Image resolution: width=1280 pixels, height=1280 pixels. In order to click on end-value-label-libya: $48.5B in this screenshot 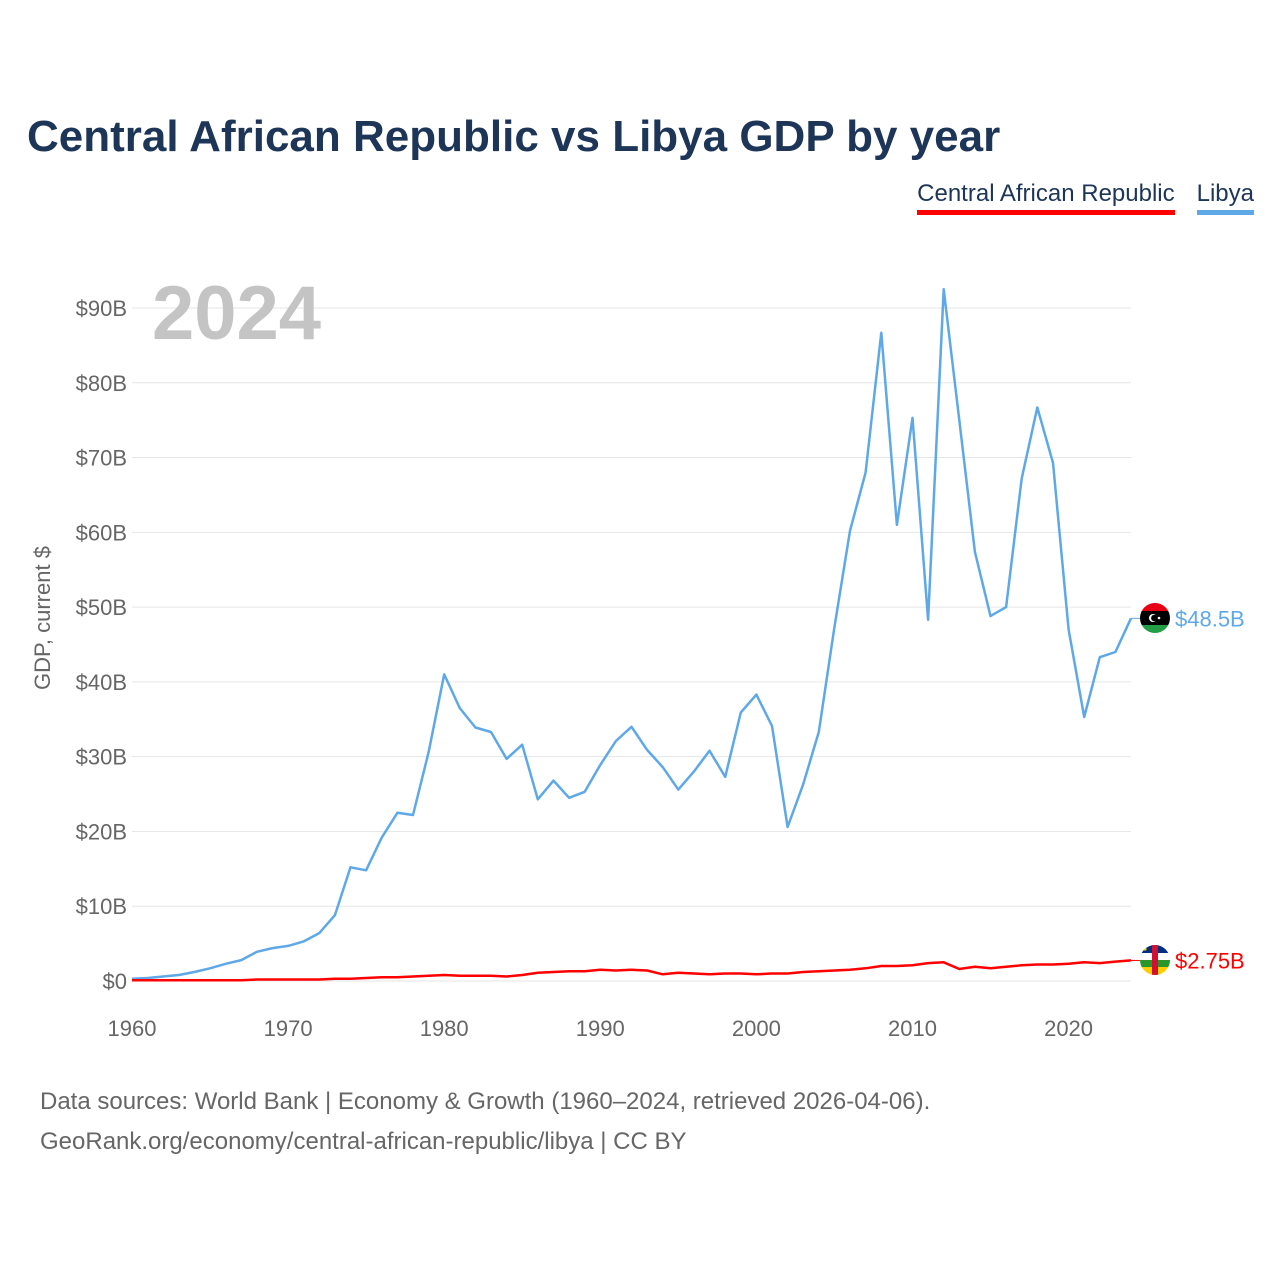, I will do `click(1210, 618)`.